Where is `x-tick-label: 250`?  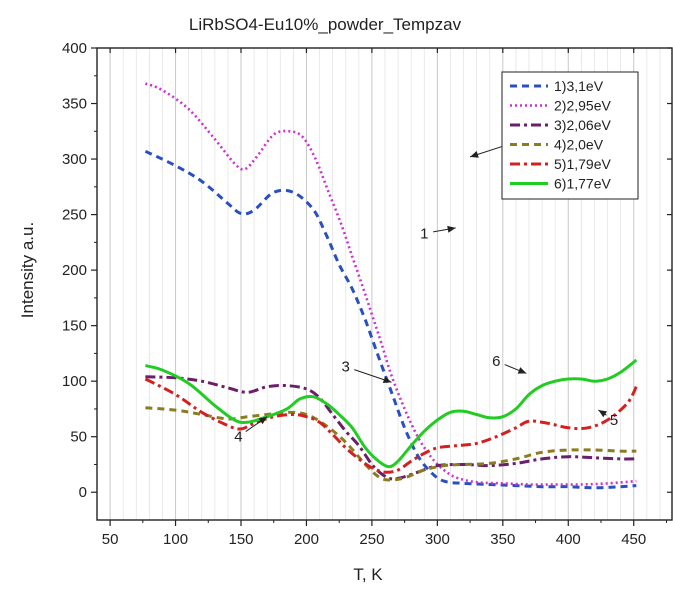
x-tick-label: 250 is located at coordinates (371, 539).